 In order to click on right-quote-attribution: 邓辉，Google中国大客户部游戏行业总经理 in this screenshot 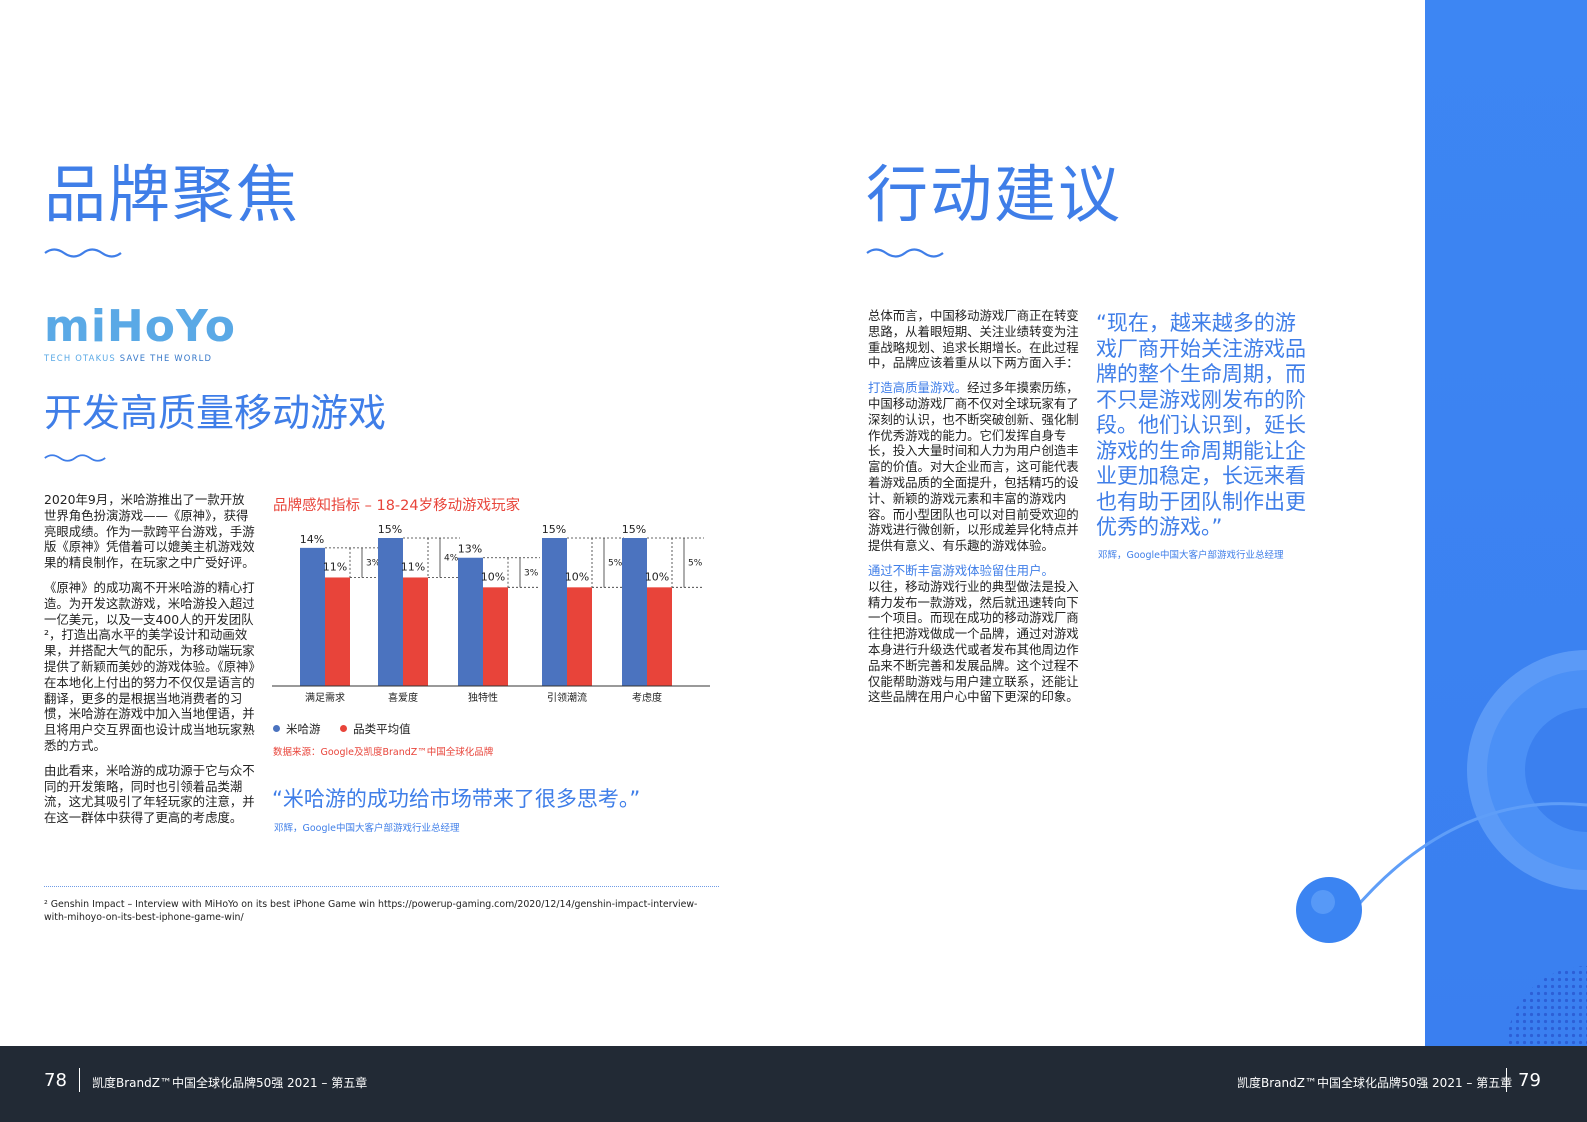, I will do `click(1191, 555)`.